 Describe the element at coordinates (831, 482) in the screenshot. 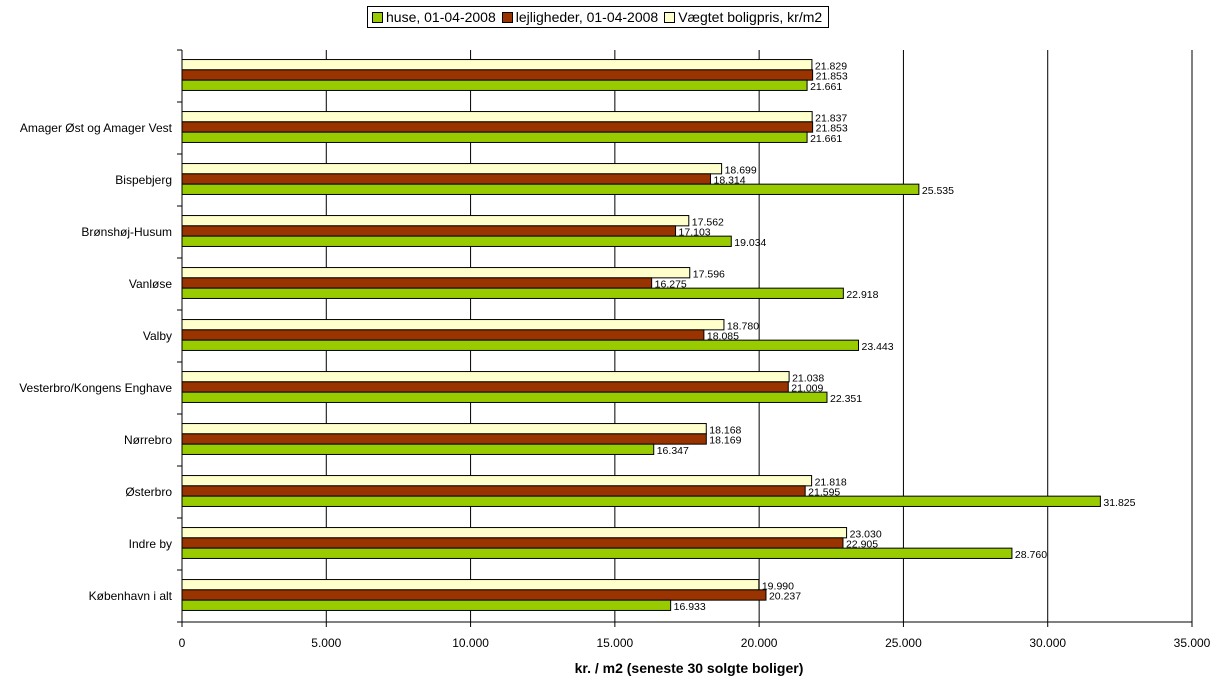

I see `data-label: 21.818` at that location.